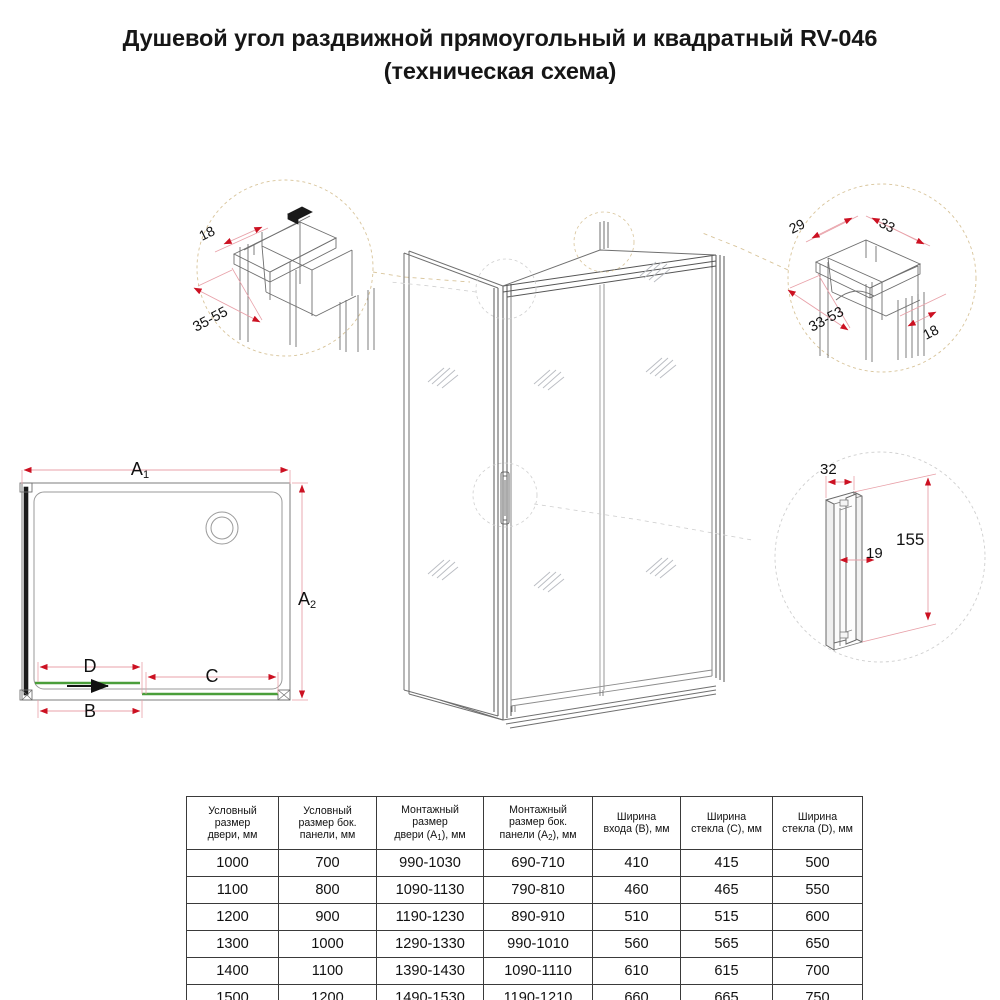 The height and width of the screenshot is (1000, 1000). Describe the element at coordinates (538, 992) in the screenshot. I see `table-cell: 1190-1210` at that location.